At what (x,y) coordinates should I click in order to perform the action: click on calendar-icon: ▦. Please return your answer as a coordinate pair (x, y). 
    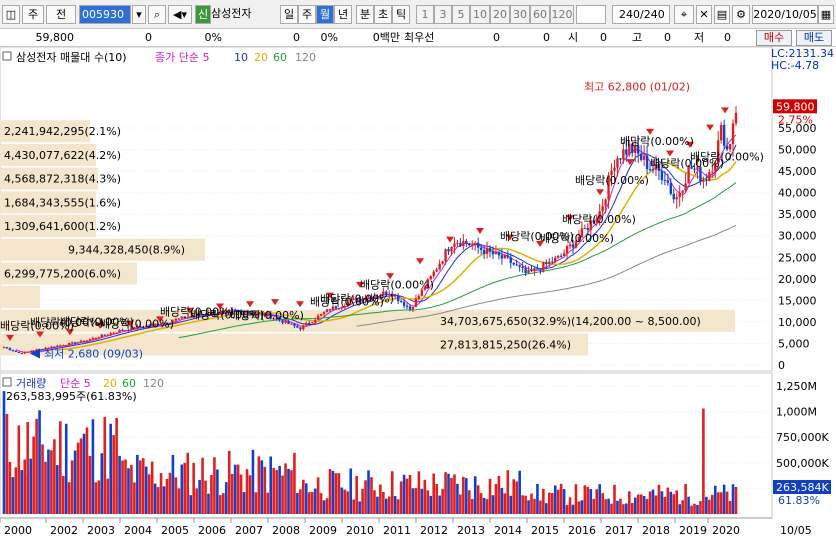
    Looking at the image, I should click on (826, 14).